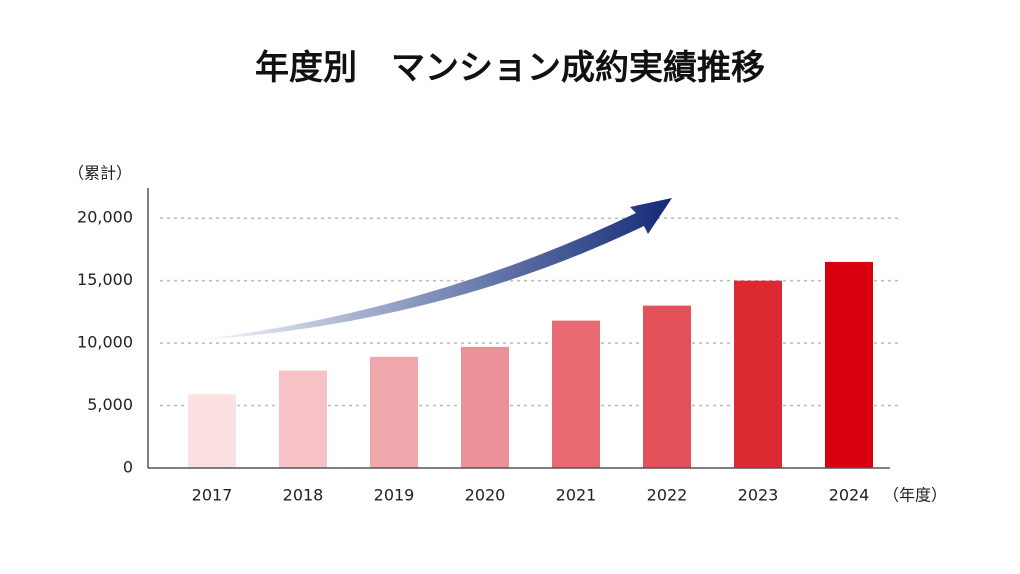 The height and width of the screenshot is (574, 1020). I want to click on y-tick-label: 10,000, so click(105, 342).